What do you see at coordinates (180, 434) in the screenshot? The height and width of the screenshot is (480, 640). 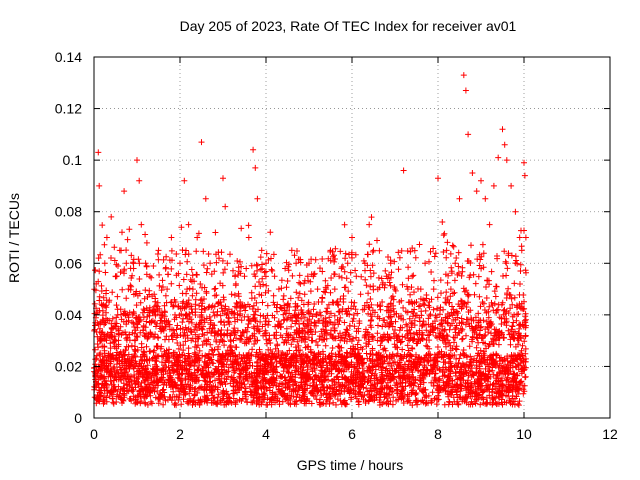 I see `x-tick-label: 2` at bounding box center [180, 434].